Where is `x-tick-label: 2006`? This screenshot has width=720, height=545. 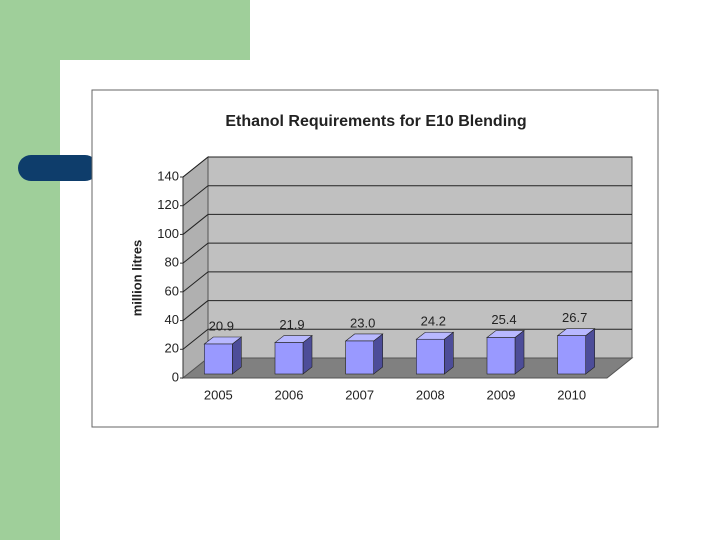 x-tick-label: 2006 is located at coordinates (289, 394).